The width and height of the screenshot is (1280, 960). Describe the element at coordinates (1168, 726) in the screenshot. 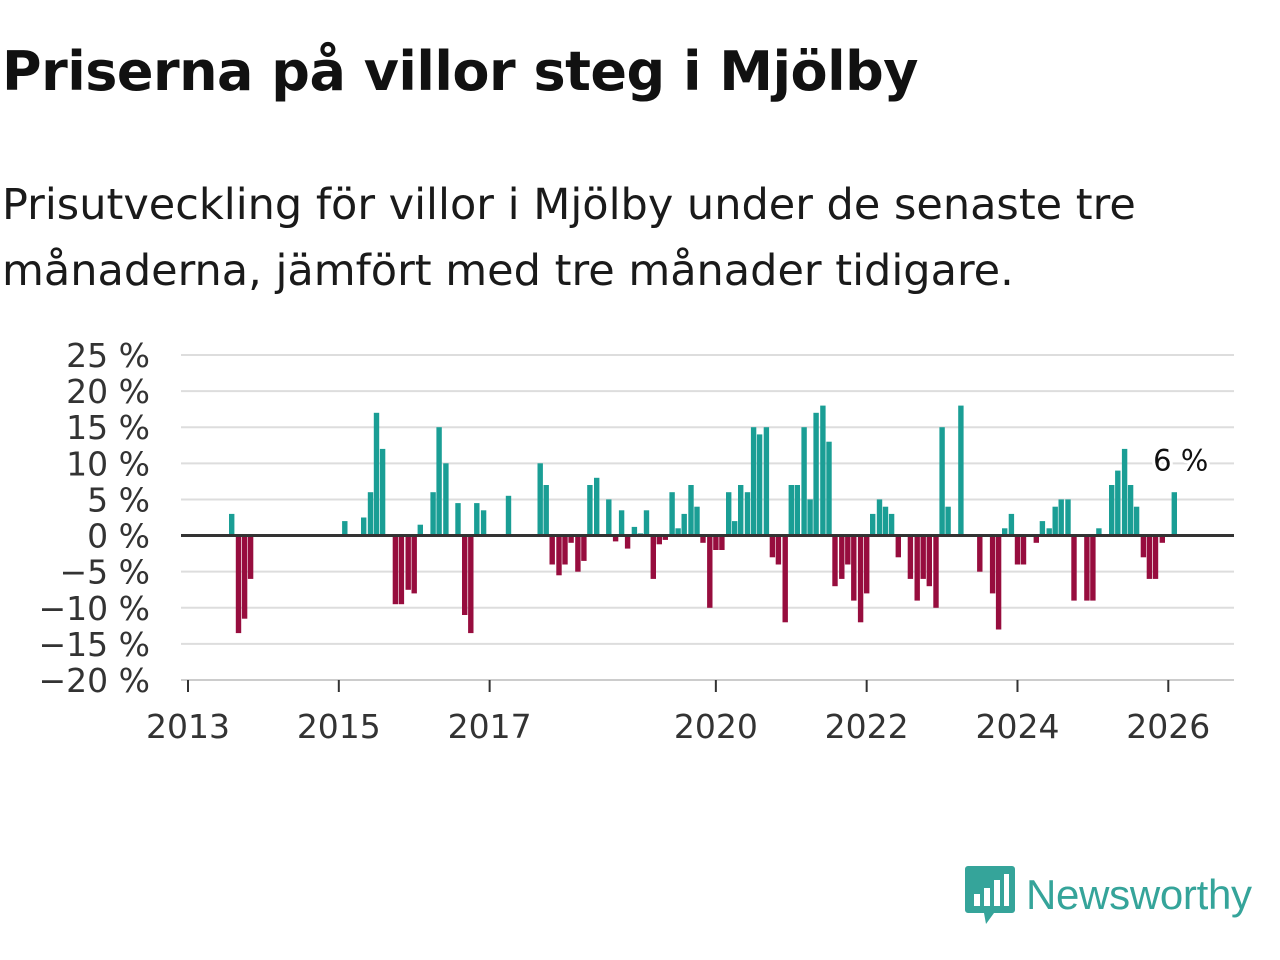

I see `x-tick-label: 2026` at that location.